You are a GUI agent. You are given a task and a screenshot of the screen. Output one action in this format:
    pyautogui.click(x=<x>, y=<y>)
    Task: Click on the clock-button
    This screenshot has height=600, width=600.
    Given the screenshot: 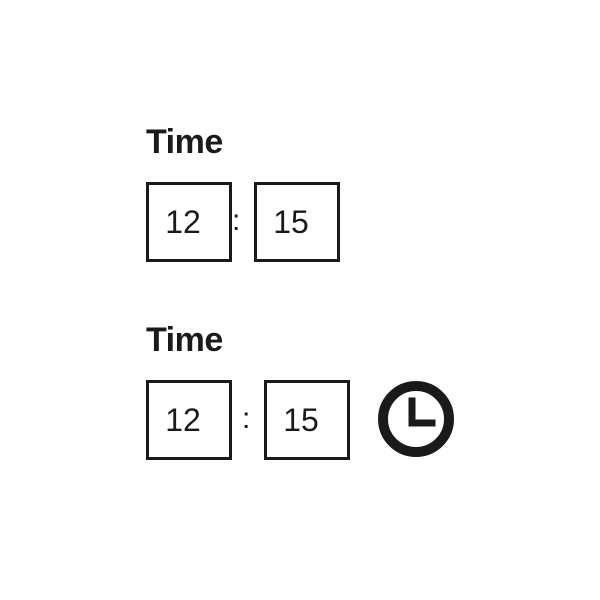 What is the action you would take?
    pyautogui.click(x=416, y=419)
    